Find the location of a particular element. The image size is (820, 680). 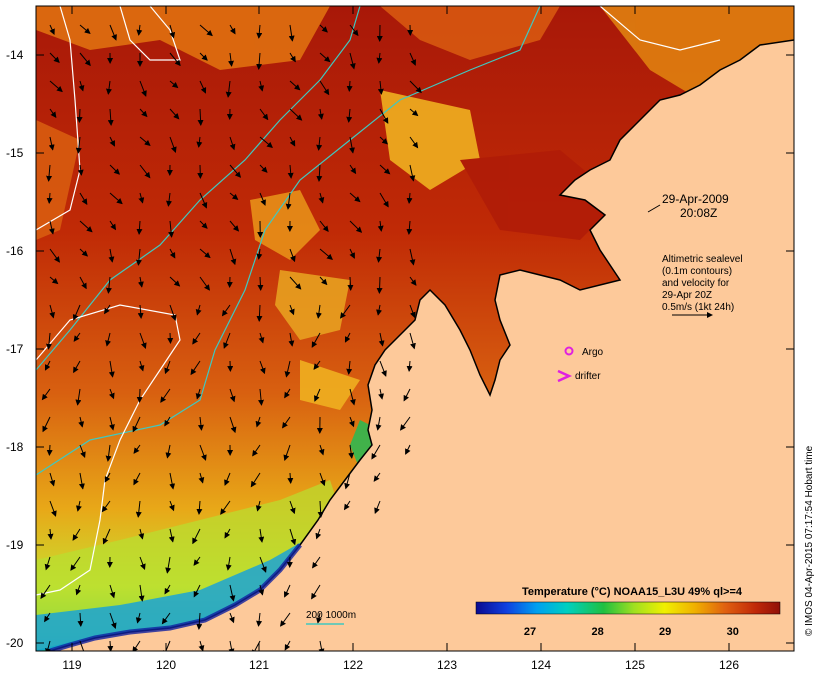

cold-water-band is located at coordinates (170, 595).